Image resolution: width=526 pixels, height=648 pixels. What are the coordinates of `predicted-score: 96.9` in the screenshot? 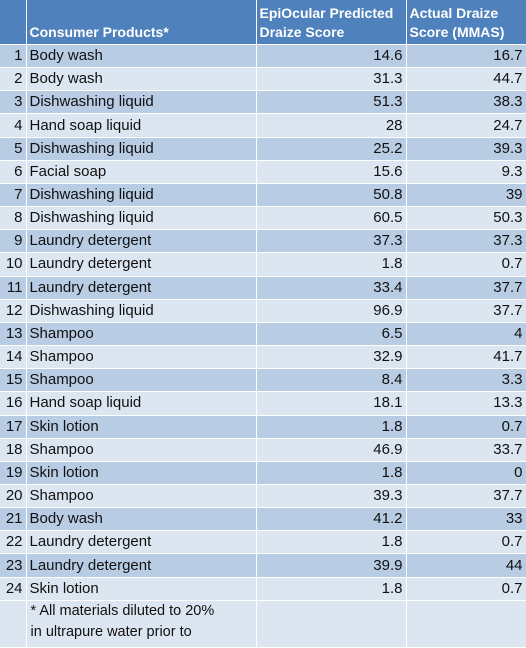 It's located at (331, 311).